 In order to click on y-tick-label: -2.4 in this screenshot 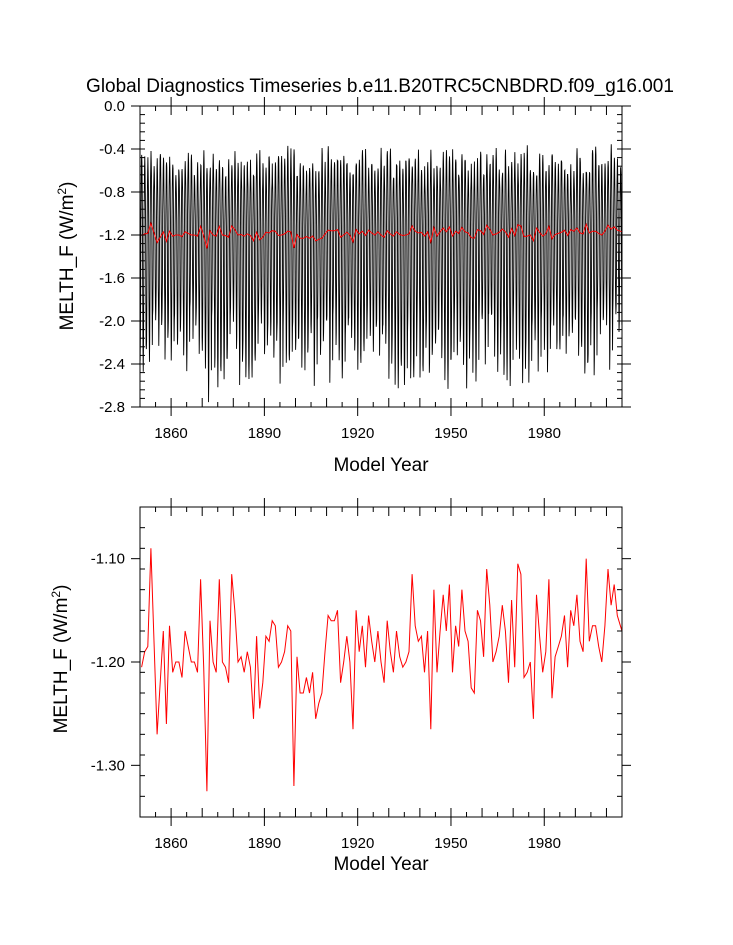, I will do `click(112, 364)`.